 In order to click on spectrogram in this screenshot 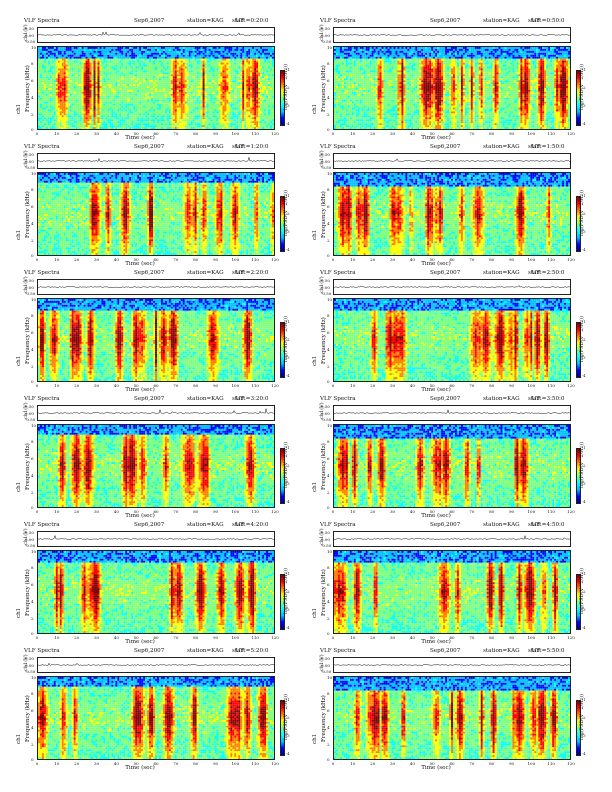, I will do `click(156, 592)`.